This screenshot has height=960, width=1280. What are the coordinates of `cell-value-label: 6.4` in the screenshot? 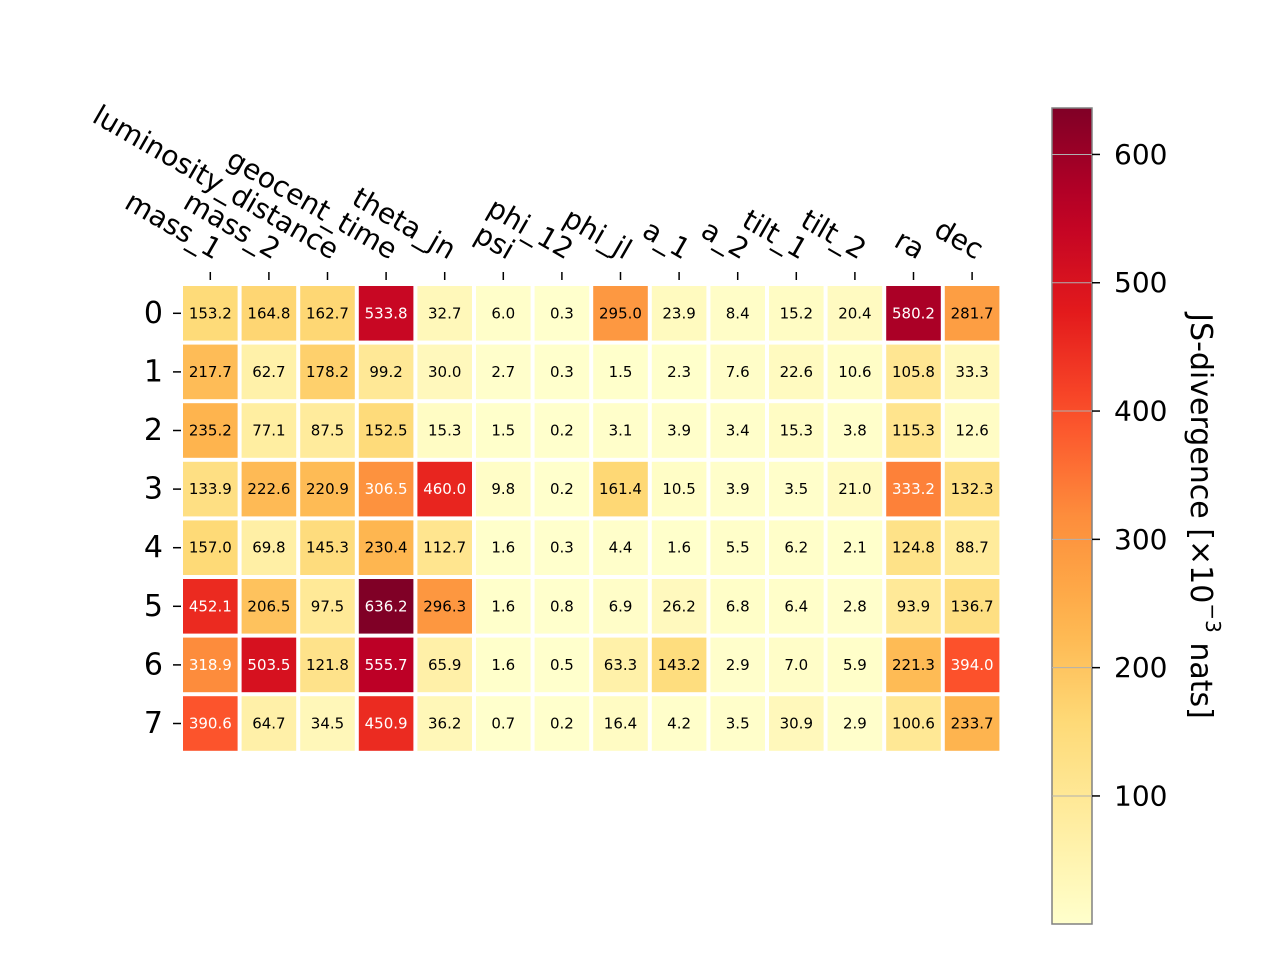 It's located at (796, 606).